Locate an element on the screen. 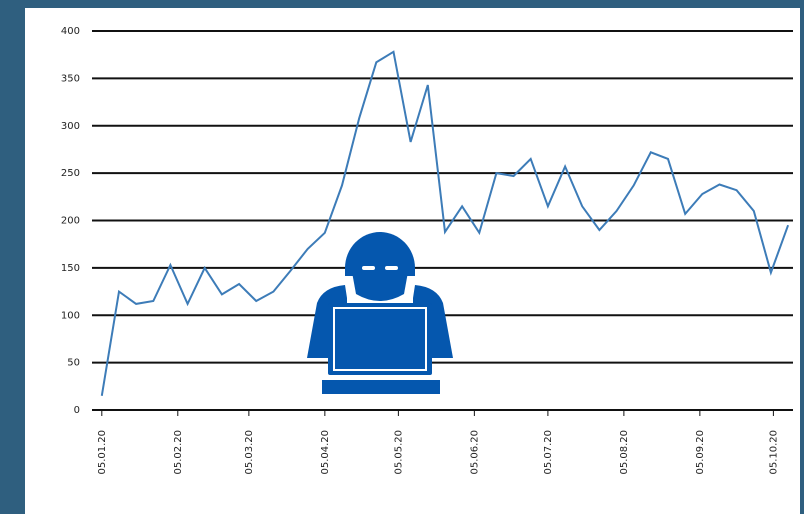 This screenshot has height=514, width=804. y-tick-label: 400 is located at coordinates (70, 31).